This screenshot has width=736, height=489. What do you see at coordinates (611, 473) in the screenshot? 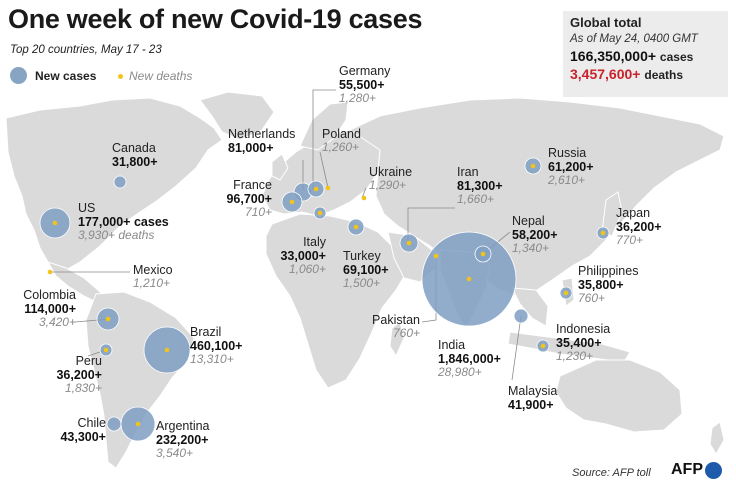
I see `source-note: Source: AFP toll` at bounding box center [611, 473].